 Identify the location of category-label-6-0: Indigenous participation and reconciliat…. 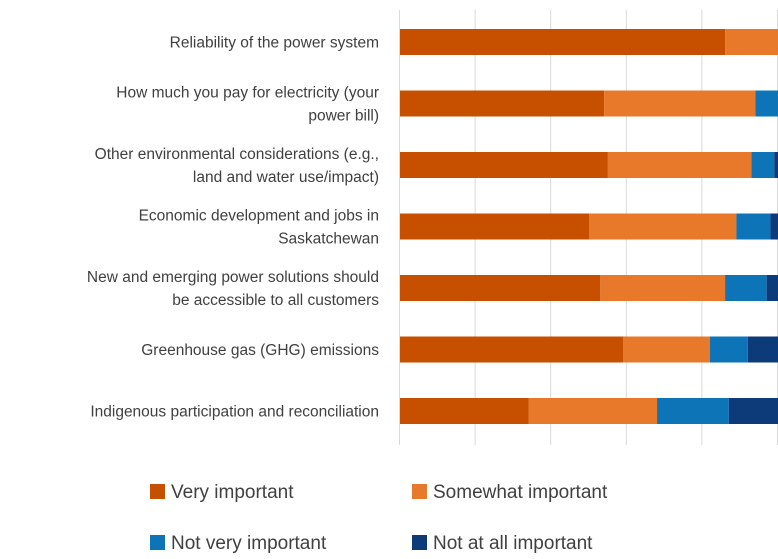
(234, 412).